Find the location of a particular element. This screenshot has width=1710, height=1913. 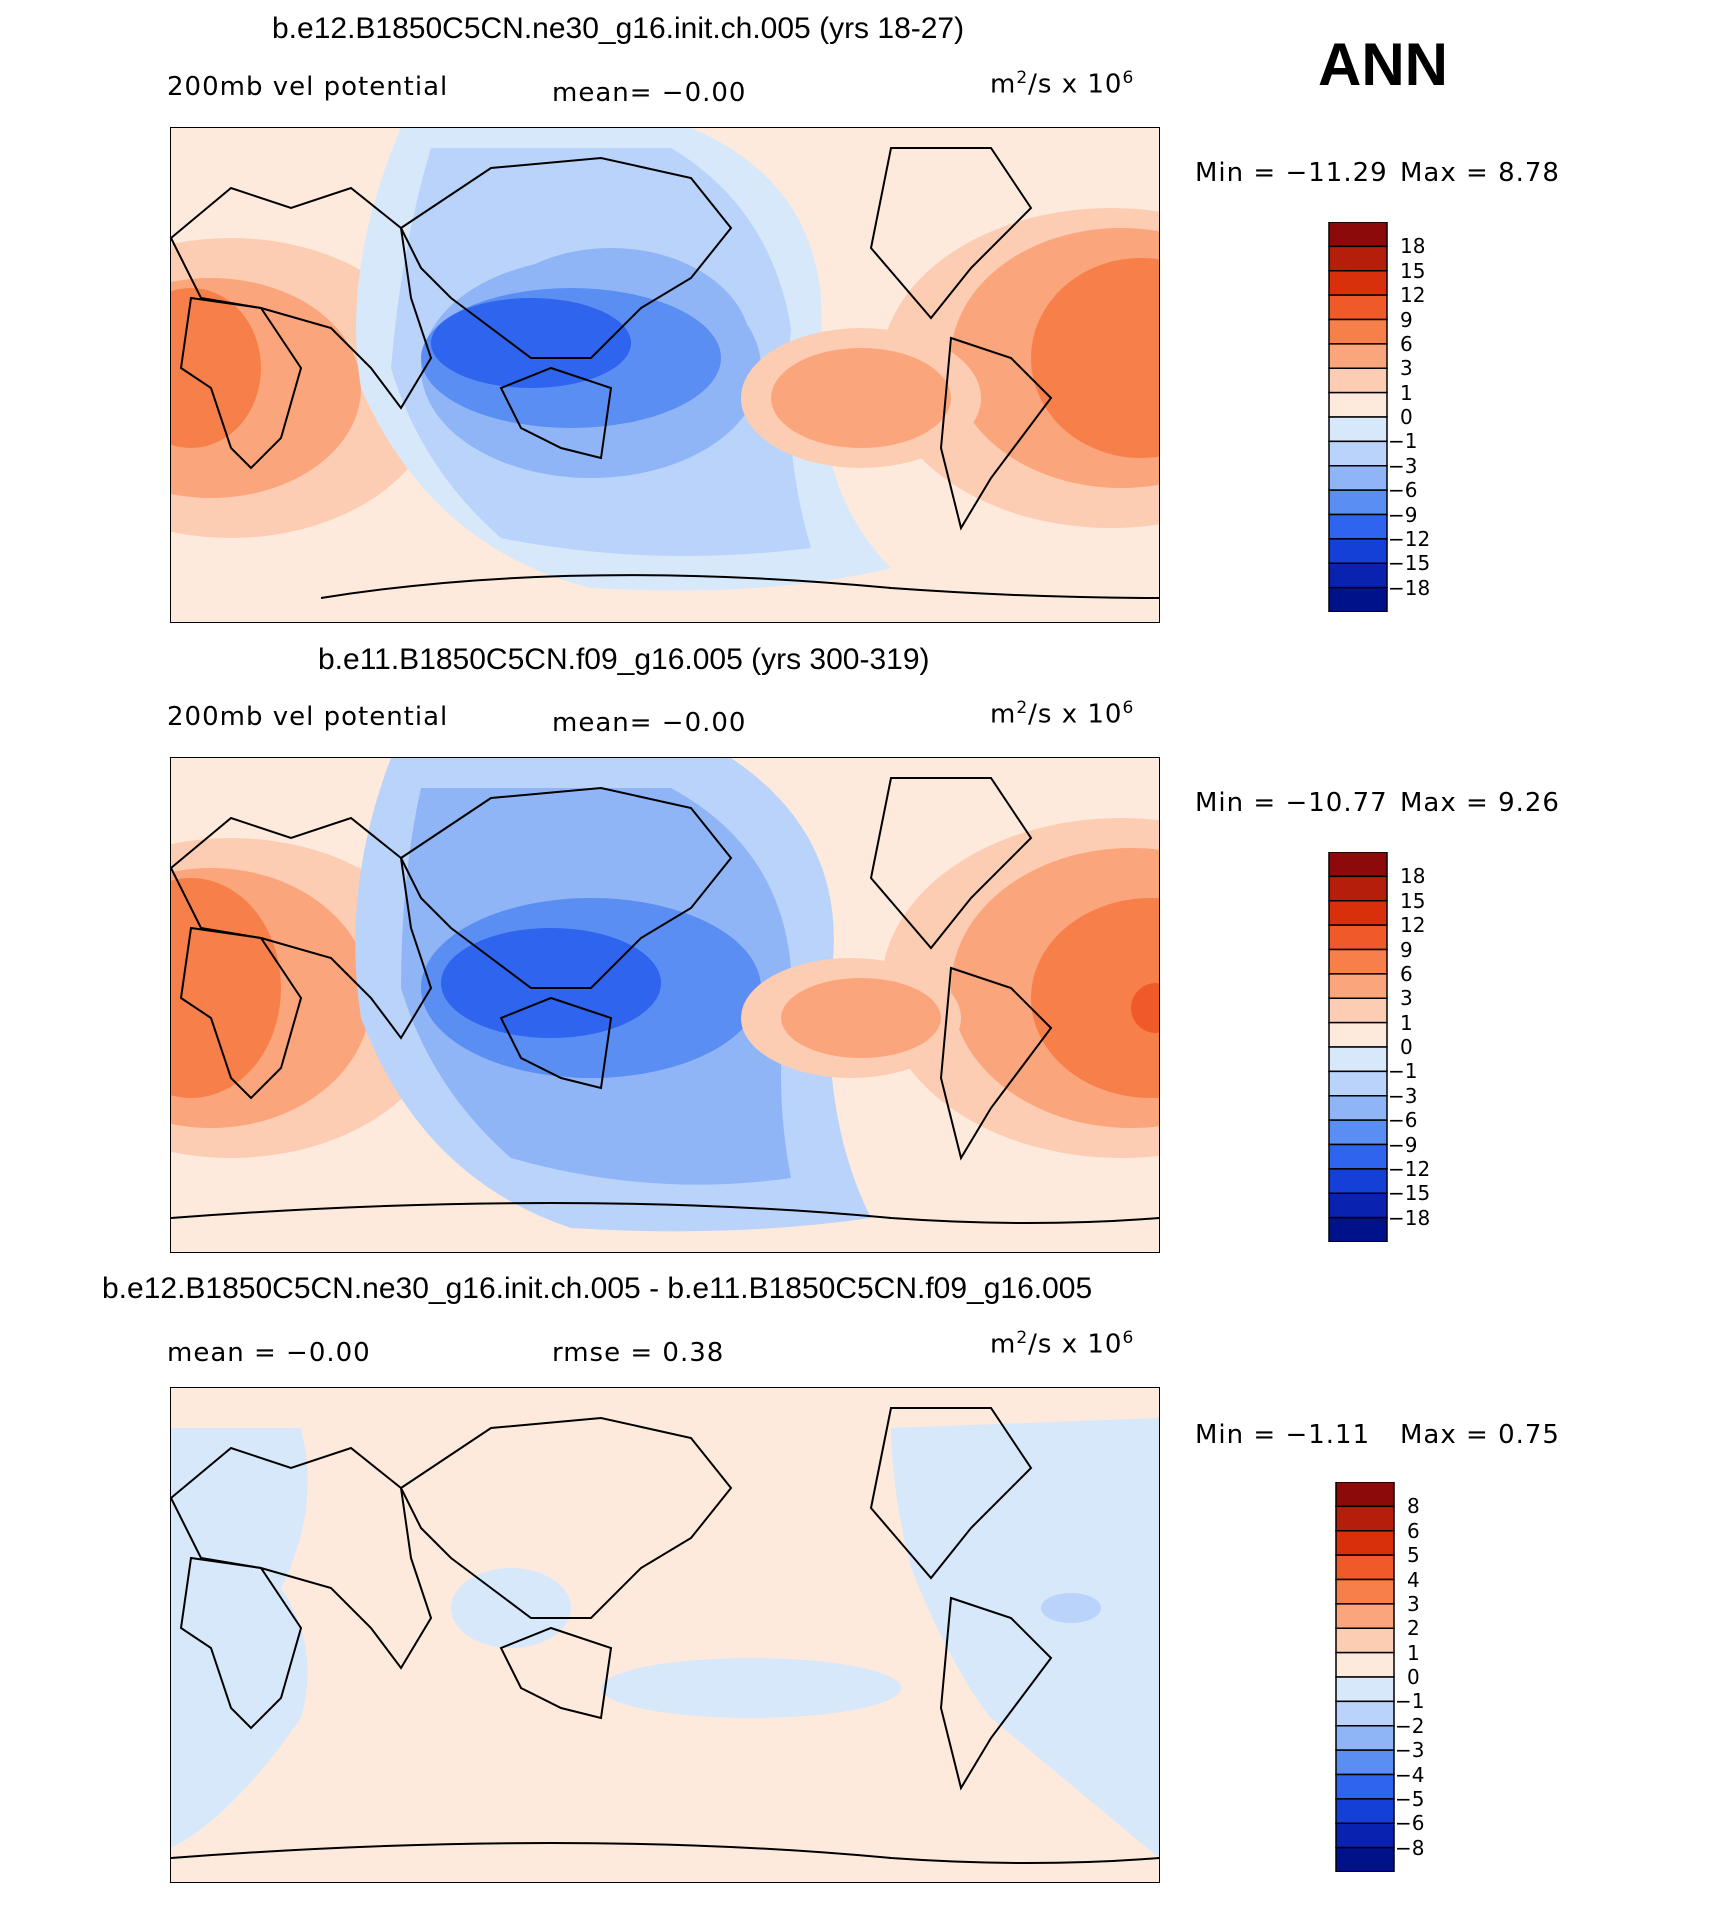

panel-2-min: Min = −10.77 is located at coordinates (1291, 803).